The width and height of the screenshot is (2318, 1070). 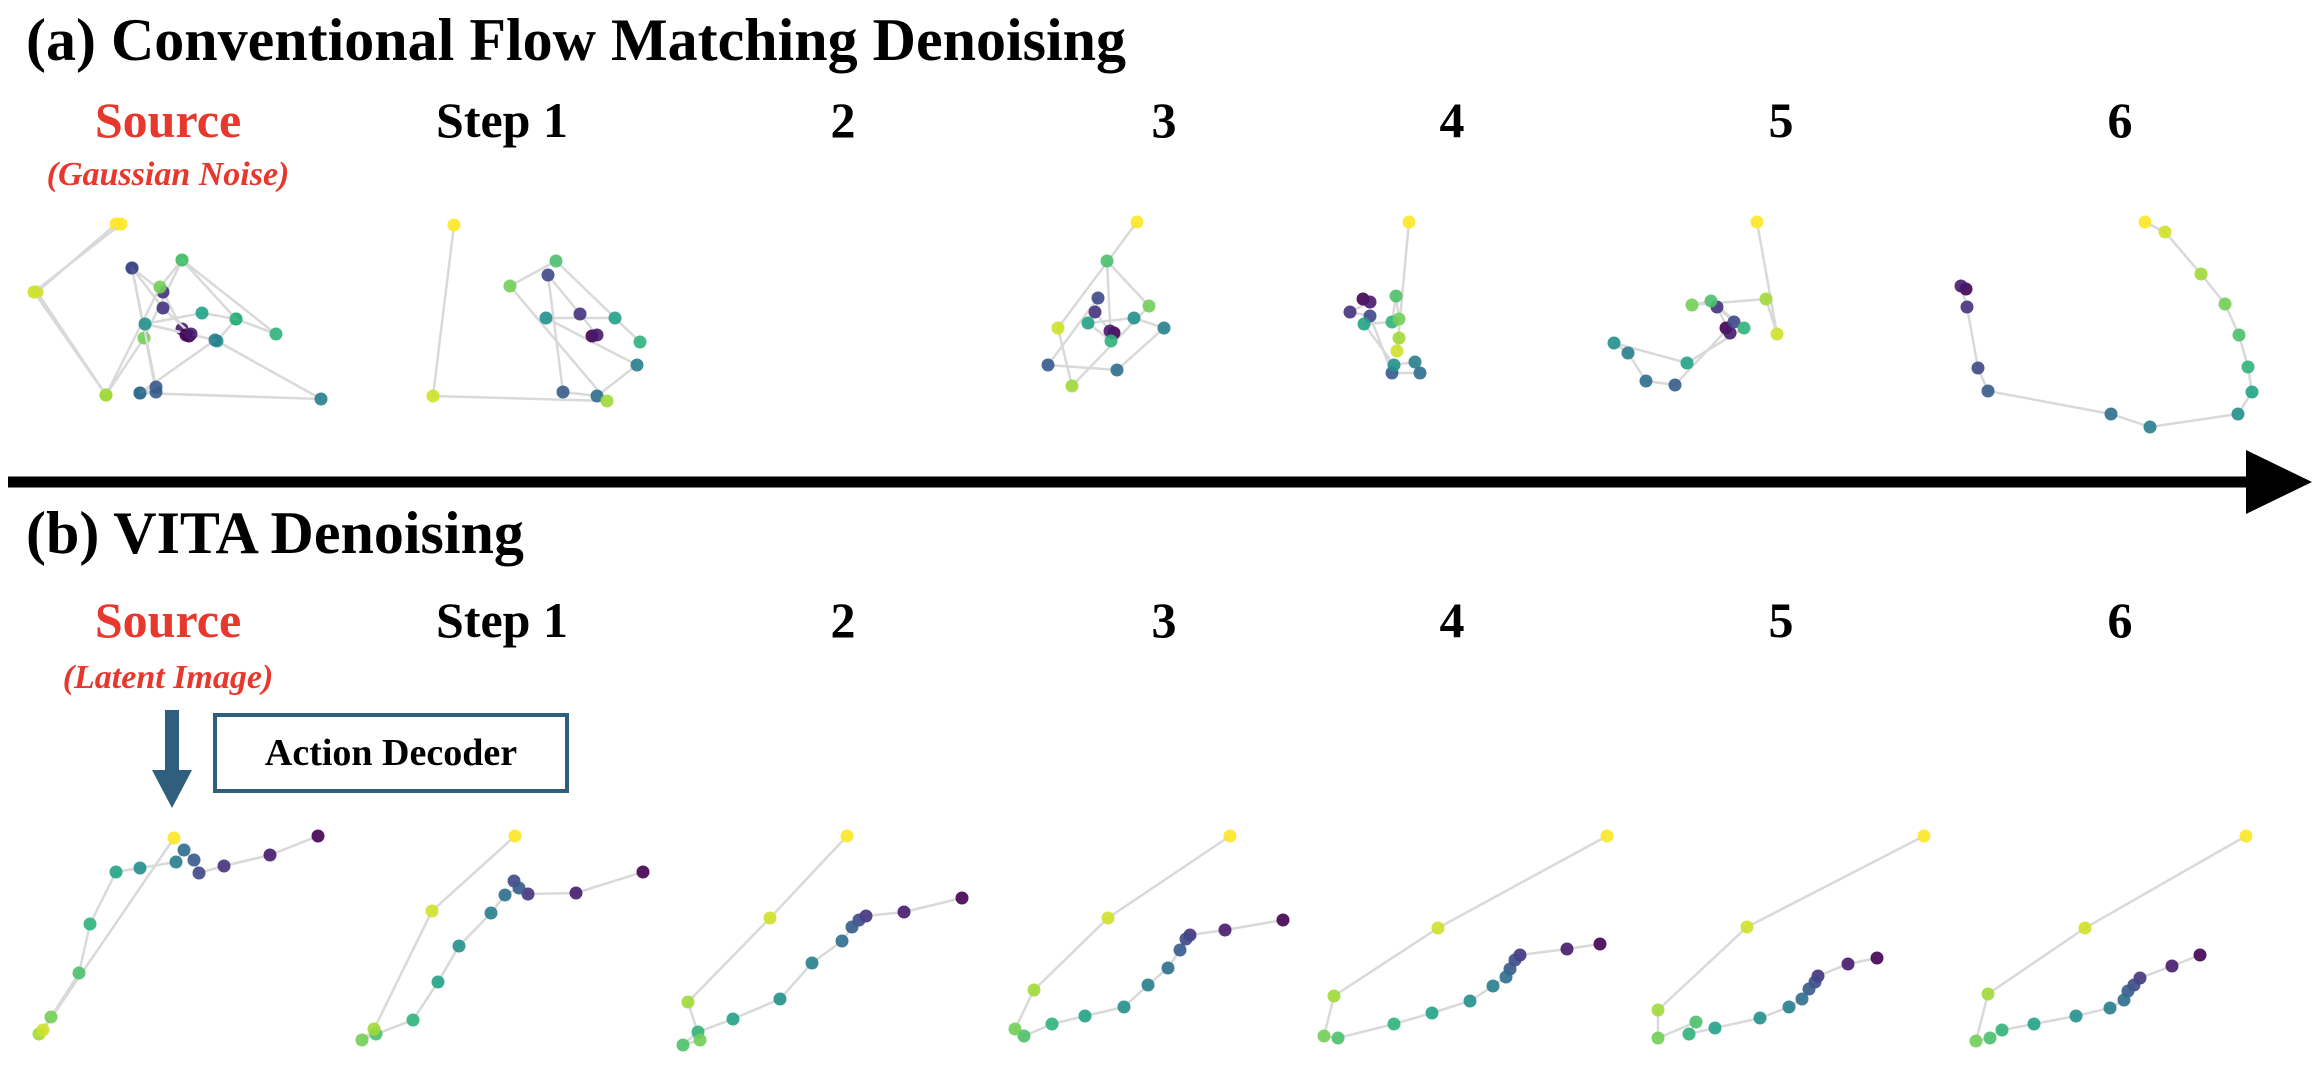 What do you see at coordinates (2120, 620) in the screenshot?
I see `panel-b-step-label: 6` at bounding box center [2120, 620].